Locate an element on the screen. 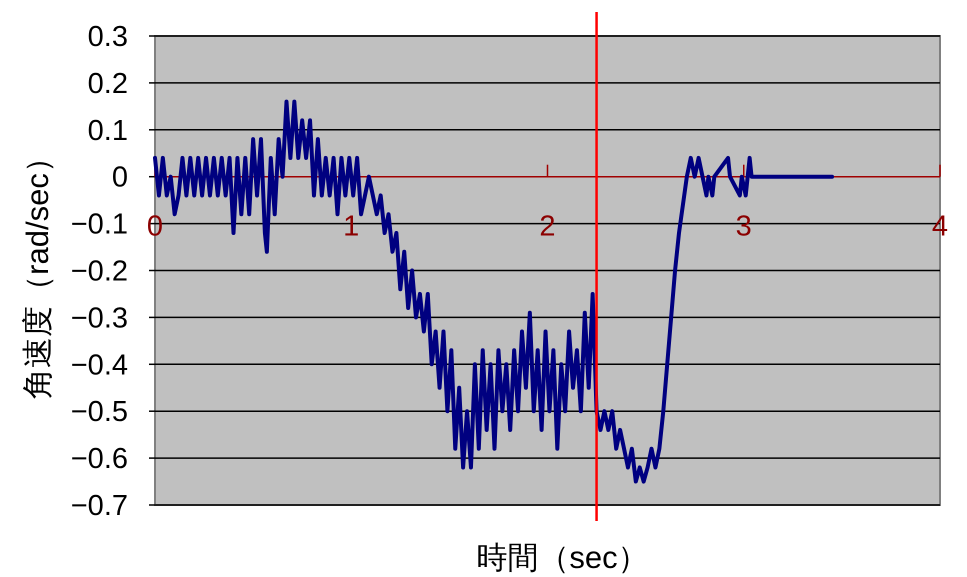  x-tick-label: 4 is located at coordinates (940, 226).